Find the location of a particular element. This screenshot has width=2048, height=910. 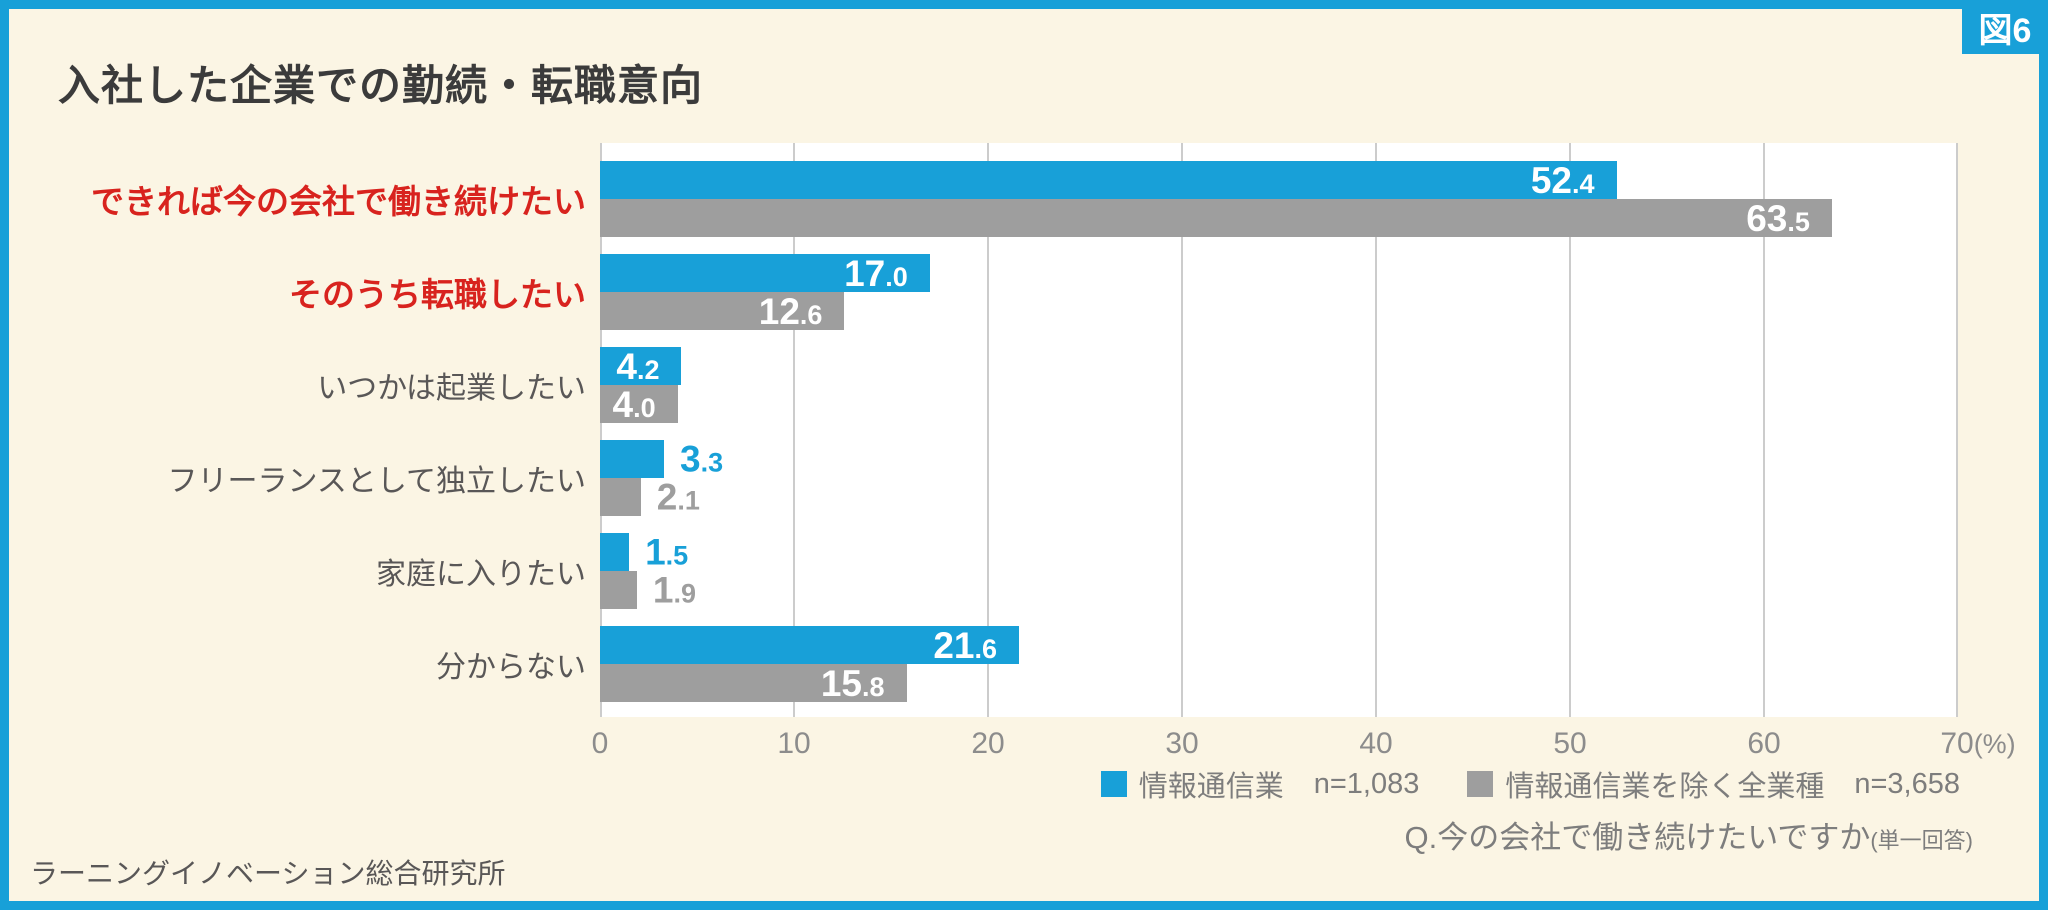

bar-secondary: 4.0 is located at coordinates (639, 404).